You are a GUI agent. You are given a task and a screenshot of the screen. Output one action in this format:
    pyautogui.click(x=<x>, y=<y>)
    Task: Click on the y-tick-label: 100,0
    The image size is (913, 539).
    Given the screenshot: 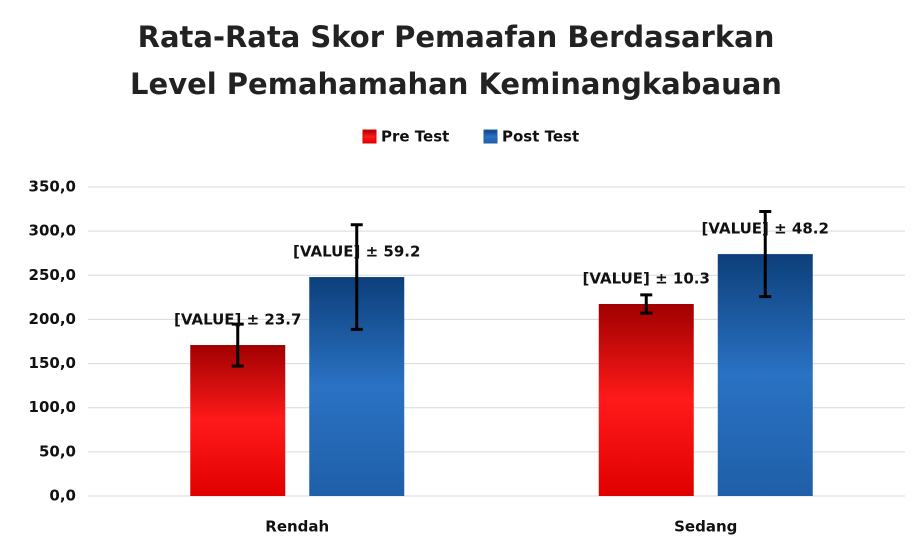 What is the action you would take?
    pyautogui.click(x=52, y=407)
    